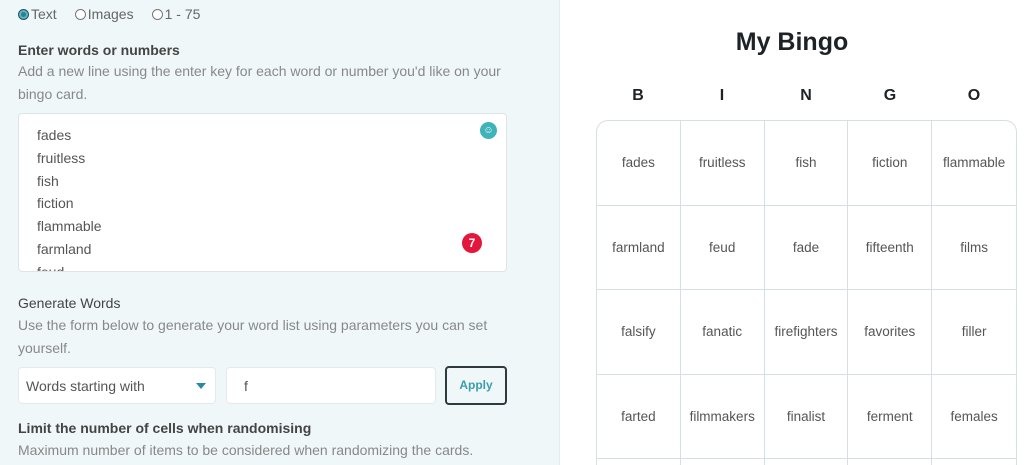 The width and height of the screenshot is (1024, 465). What do you see at coordinates (792, 42) in the screenshot?
I see `card-title: My Bingo` at bounding box center [792, 42].